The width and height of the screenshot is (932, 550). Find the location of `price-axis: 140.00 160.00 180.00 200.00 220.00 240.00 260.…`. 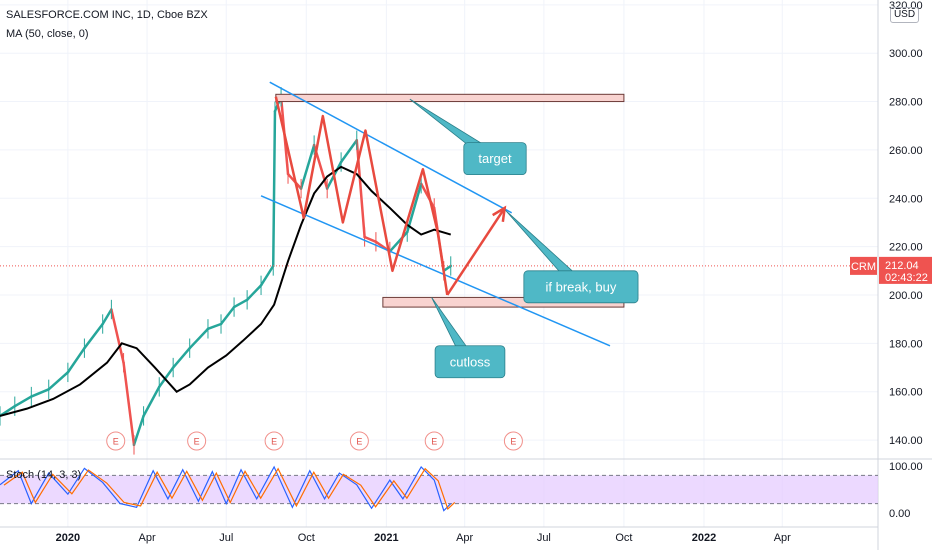

price-axis: 140.00 160.00 180.00 200.00 220.00 240.00 260.… is located at coordinates (906, 260).